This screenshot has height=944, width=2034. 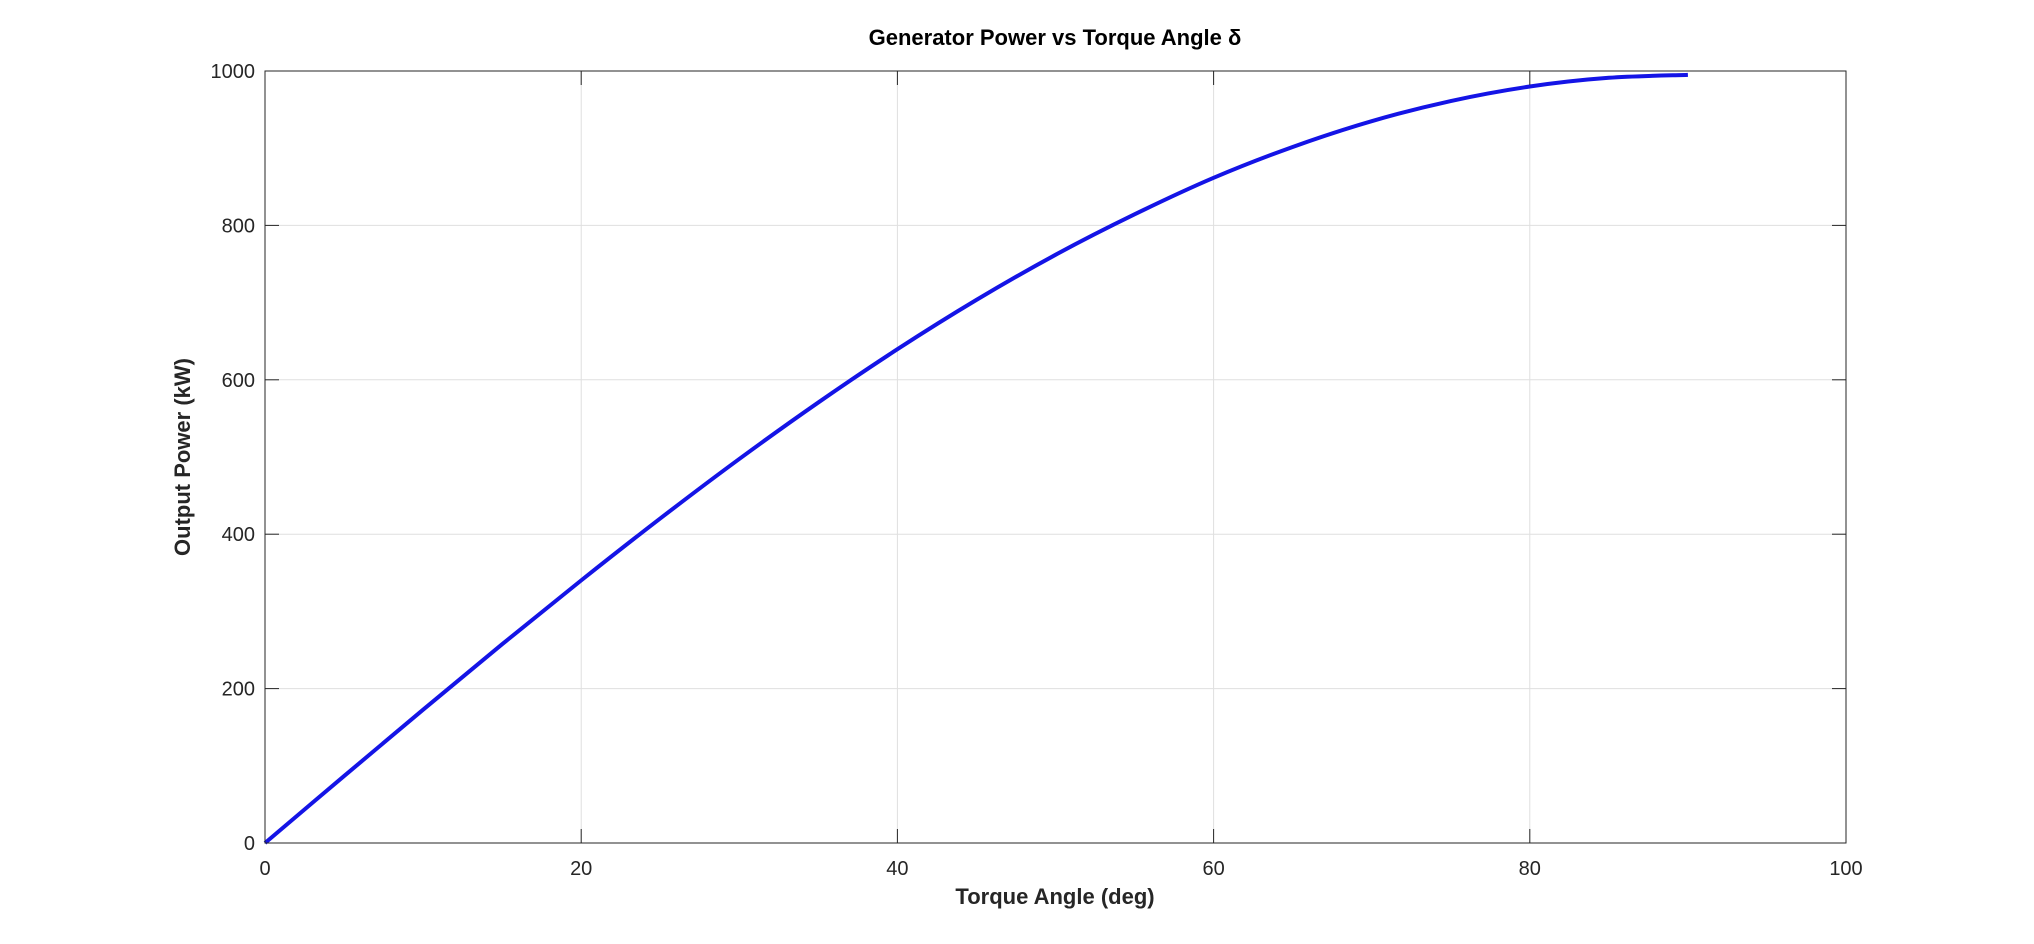 I want to click on x-tick-label: 0, so click(x=264, y=869).